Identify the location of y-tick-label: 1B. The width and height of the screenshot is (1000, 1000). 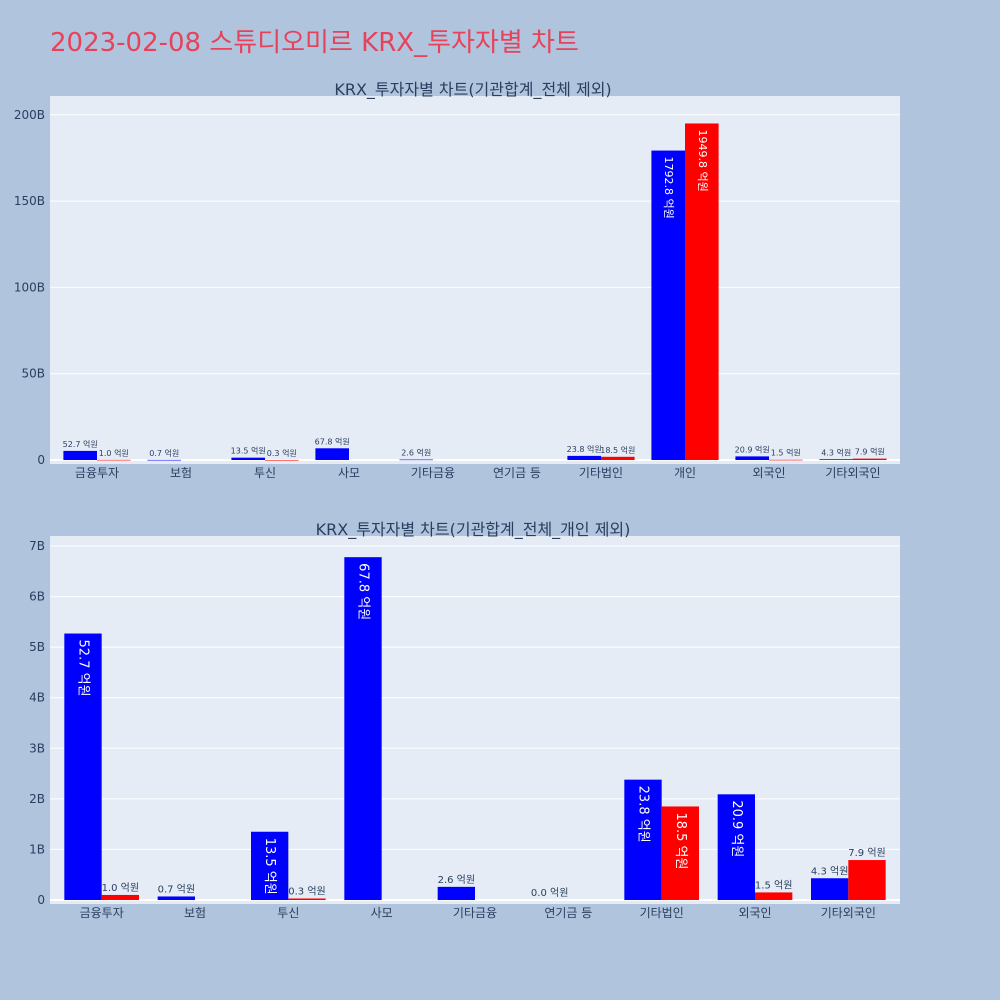
(37, 849).